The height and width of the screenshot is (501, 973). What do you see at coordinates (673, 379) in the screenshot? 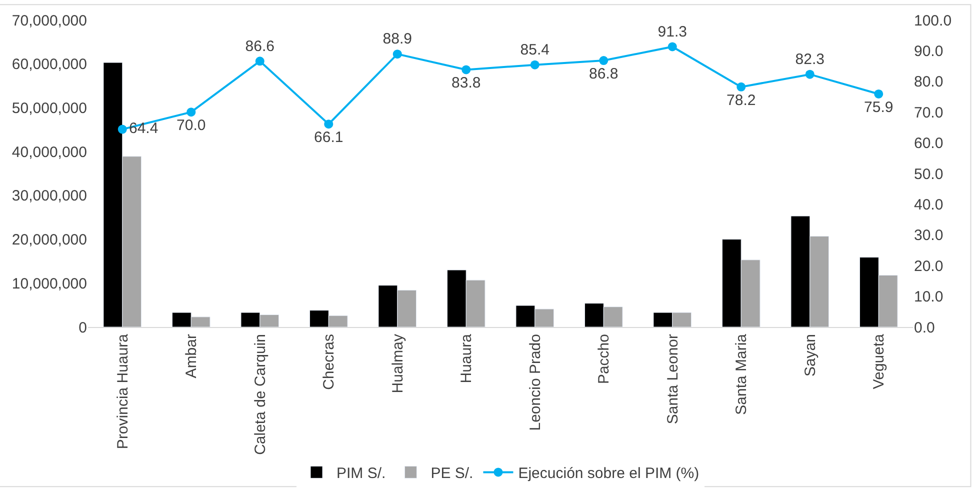
I see `x-tick-label: Santa Leonor` at bounding box center [673, 379].